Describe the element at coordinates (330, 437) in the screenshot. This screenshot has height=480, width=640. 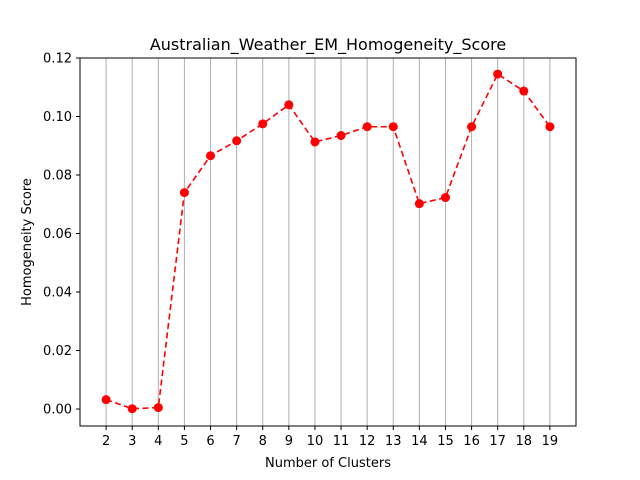
I see `x-axis: 2 3 4 5 6 7 8 9 10 11 12 13 14 15 16 17 18 19` at that location.